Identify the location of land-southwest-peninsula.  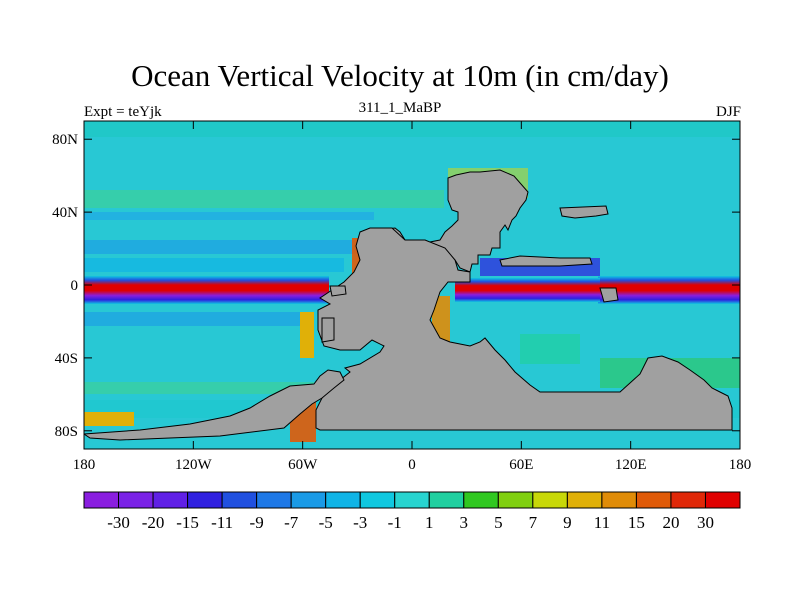
(214, 405).